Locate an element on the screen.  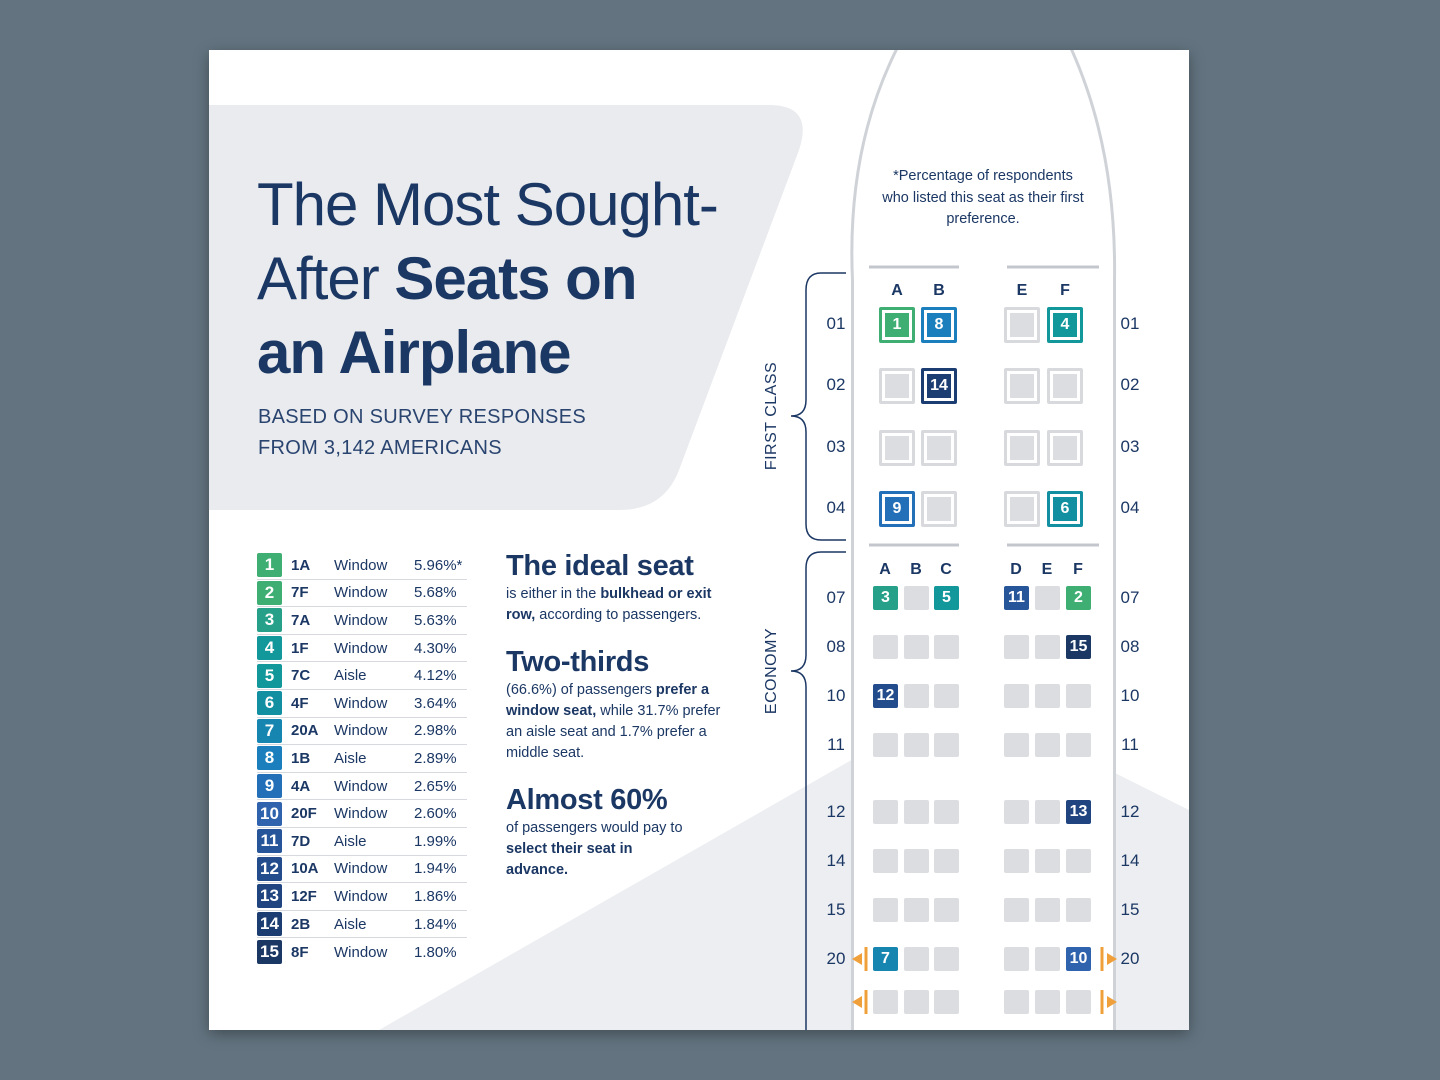
seat: 11 is located at coordinates (1016, 598).